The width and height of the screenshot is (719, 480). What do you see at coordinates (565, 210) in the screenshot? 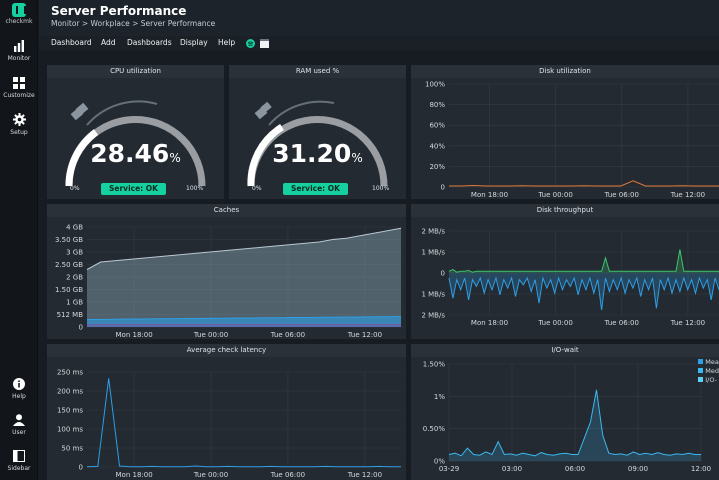
I see `dashlet-title: Disk throughput` at bounding box center [565, 210].